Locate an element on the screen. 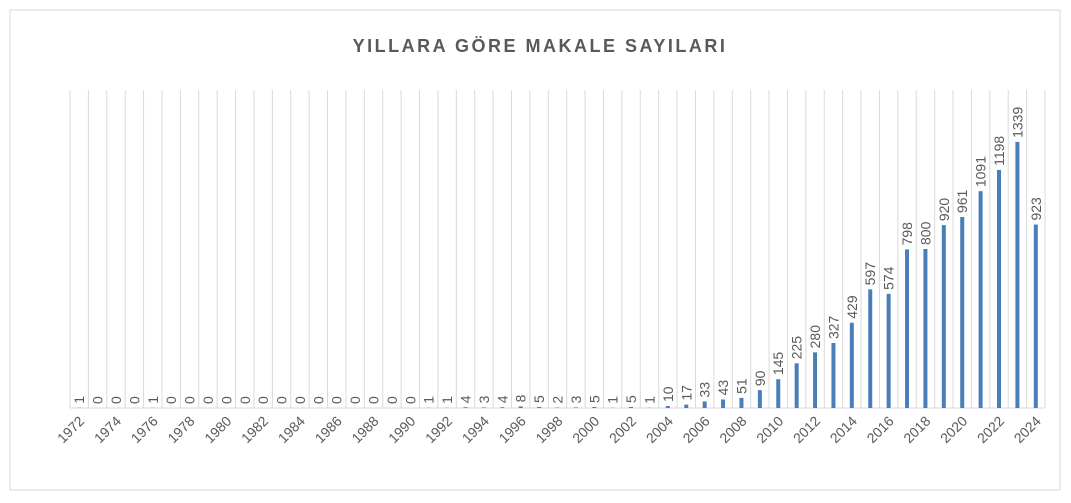 The height and width of the screenshot is (503, 1071). data-label: 429 is located at coordinates (852, 307).